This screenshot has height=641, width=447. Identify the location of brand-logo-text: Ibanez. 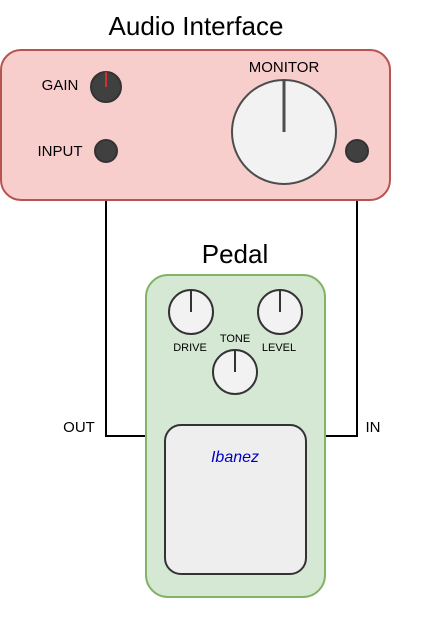
(235, 457).